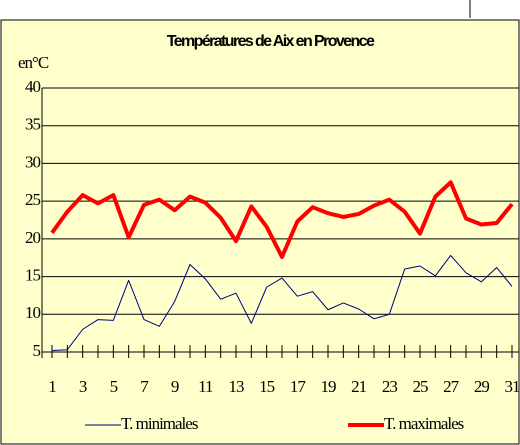  Describe the element at coordinates (359, 386) in the screenshot. I see `x-tick-label: 21` at that location.